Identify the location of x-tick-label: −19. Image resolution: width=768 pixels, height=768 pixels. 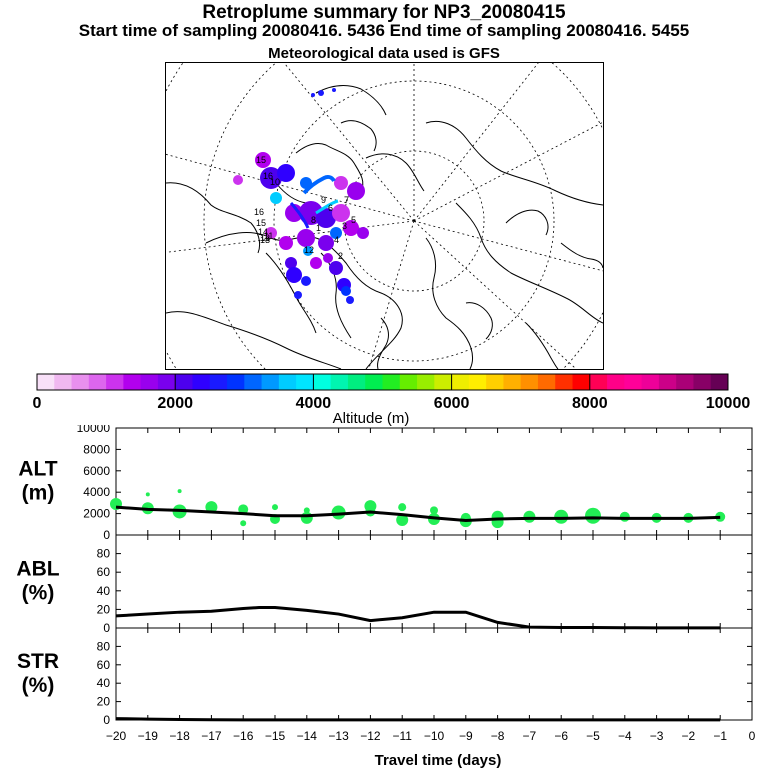
(148, 736).